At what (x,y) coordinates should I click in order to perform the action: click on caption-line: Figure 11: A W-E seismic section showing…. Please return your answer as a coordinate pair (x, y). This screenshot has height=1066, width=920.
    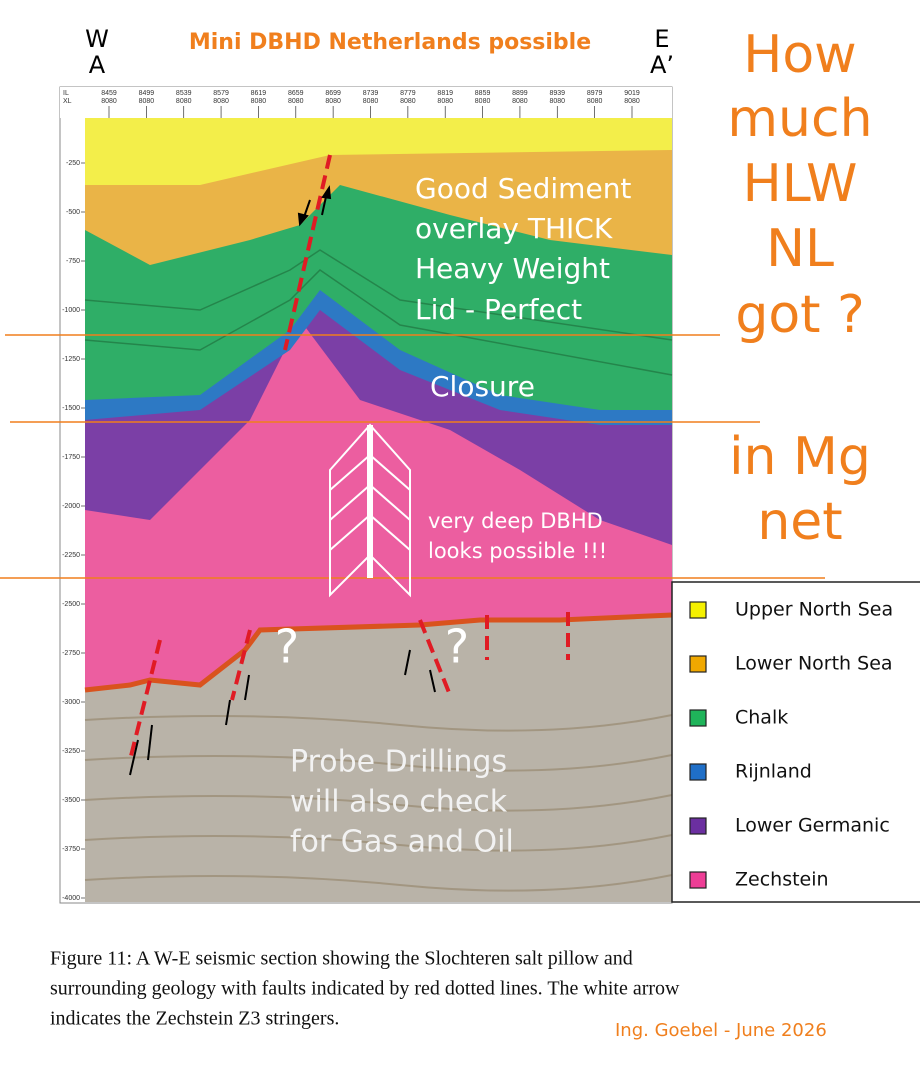
    Looking at the image, I should click on (341, 959).